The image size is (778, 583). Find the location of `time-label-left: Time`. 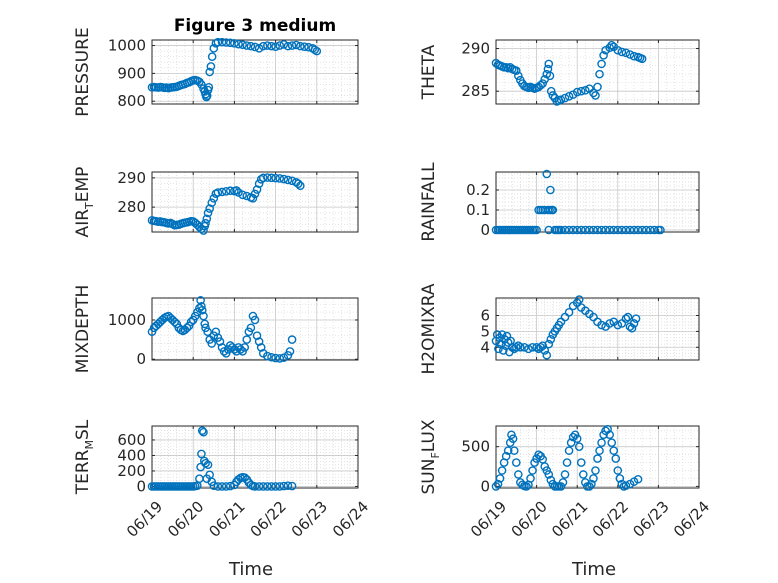

time-label-left: Time is located at coordinates (250, 569).